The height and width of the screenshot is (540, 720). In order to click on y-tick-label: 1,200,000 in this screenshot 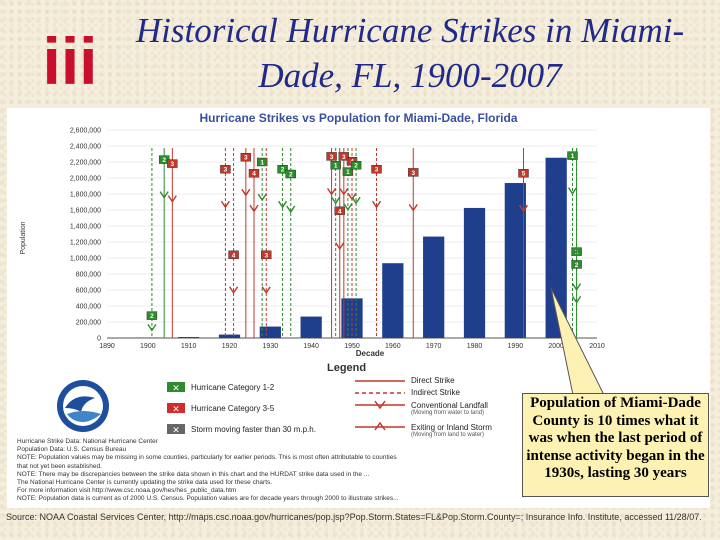, I will do `click(85, 243)`.